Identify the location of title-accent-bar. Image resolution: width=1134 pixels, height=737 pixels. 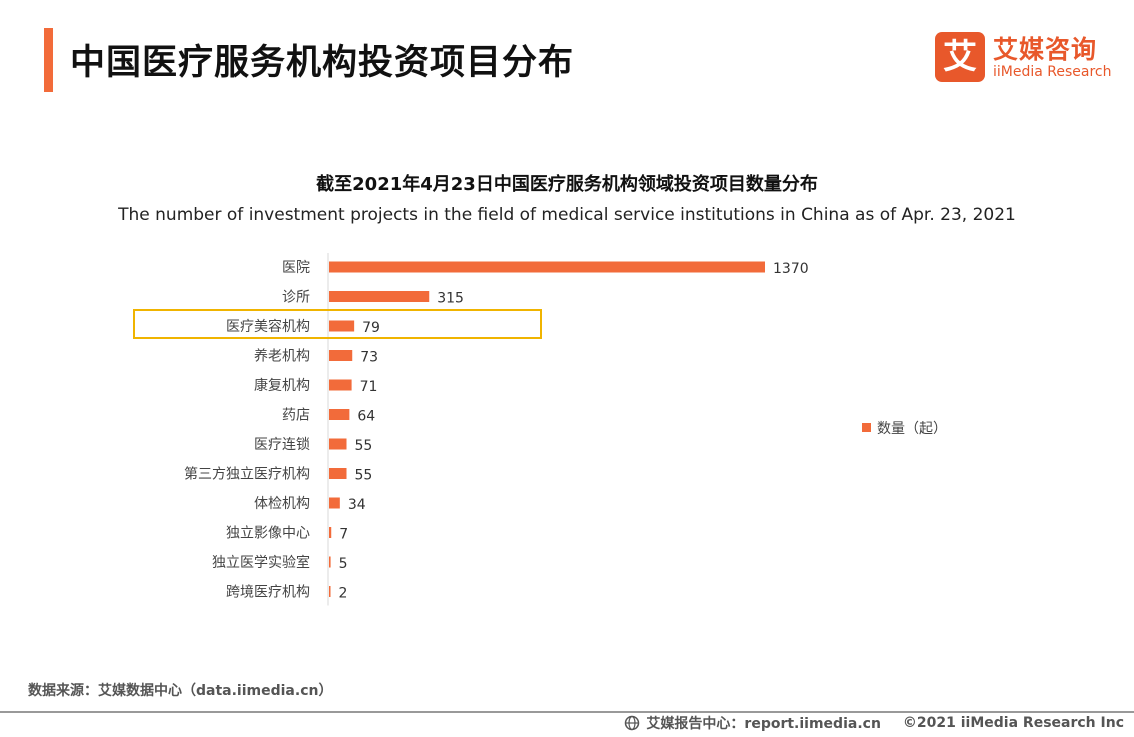
(48, 60).